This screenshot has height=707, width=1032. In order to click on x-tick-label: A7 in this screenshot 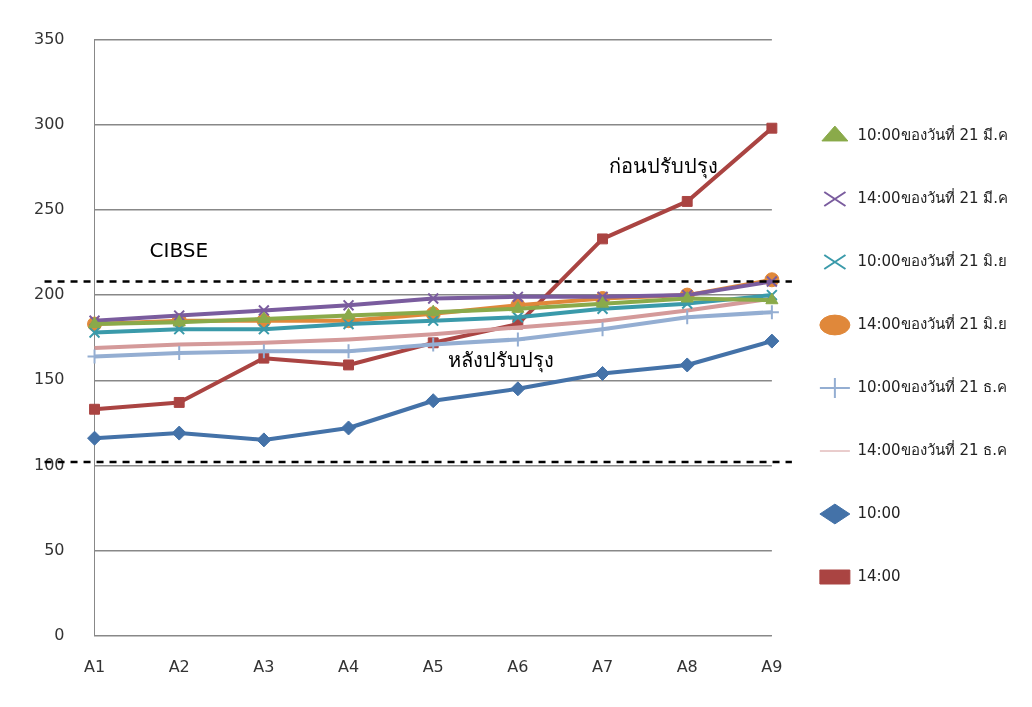, I will do `click(602, 666)`.